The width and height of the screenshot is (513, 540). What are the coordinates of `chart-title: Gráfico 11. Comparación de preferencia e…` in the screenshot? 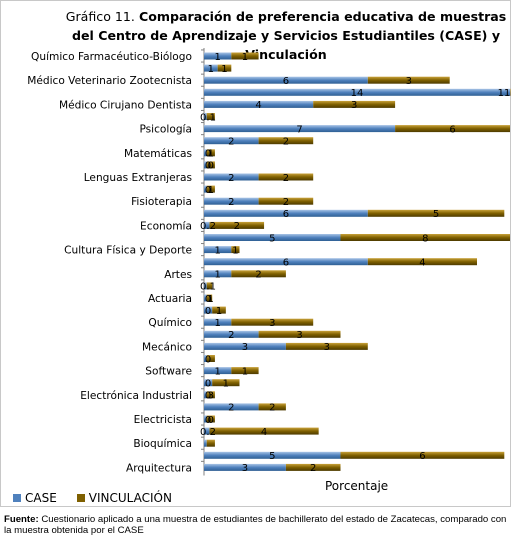 It's located at (286, 35).